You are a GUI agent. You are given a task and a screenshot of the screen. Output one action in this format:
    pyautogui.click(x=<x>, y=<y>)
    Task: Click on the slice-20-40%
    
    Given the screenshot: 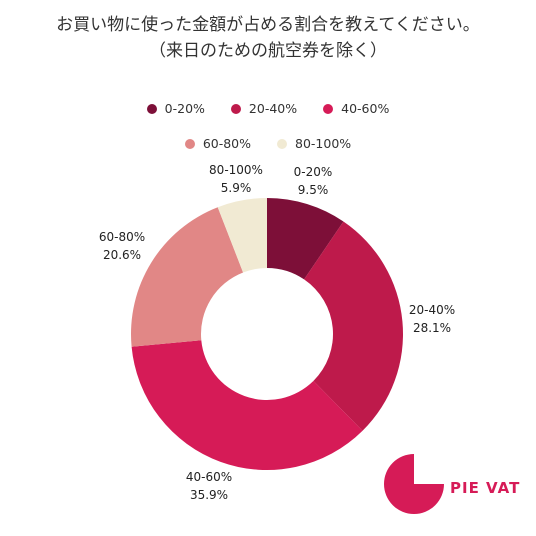 What is the action you would take?
    pyautogui.click(x=353, y=326)
    